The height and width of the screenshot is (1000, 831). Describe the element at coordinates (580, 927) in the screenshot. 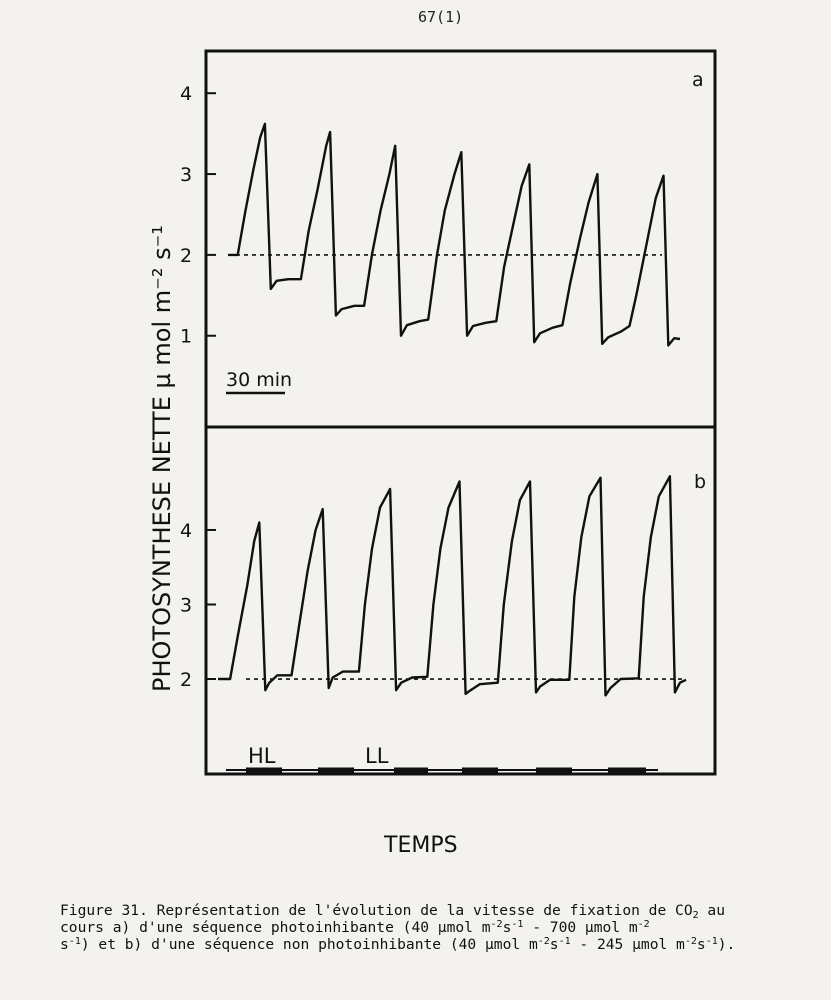

I see `caption-text: - 700 µmol m` at that location.